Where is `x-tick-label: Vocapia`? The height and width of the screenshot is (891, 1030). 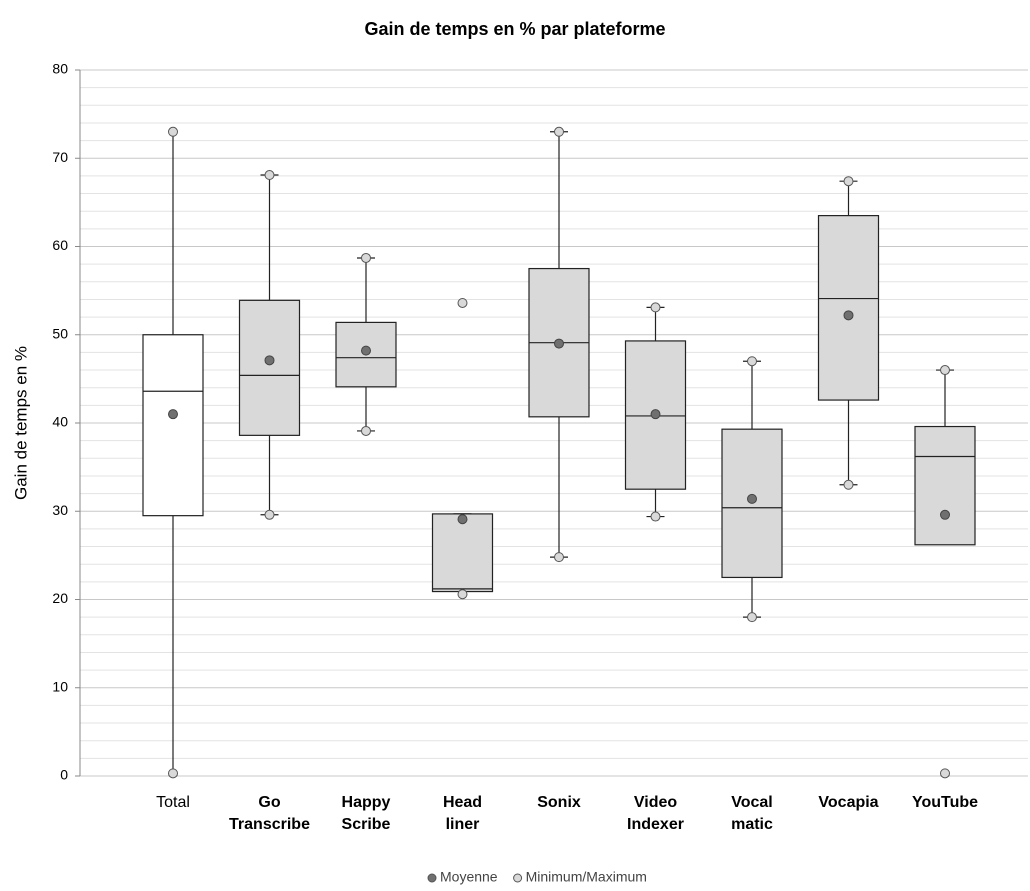 x-tick-label: Vocapia is located at coordinates (848, 802).